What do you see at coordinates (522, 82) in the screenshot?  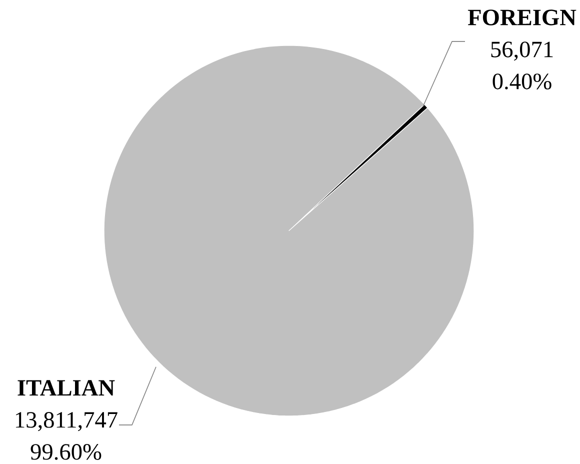 I see `text: 0.40%` at bounding box center [522, 82].